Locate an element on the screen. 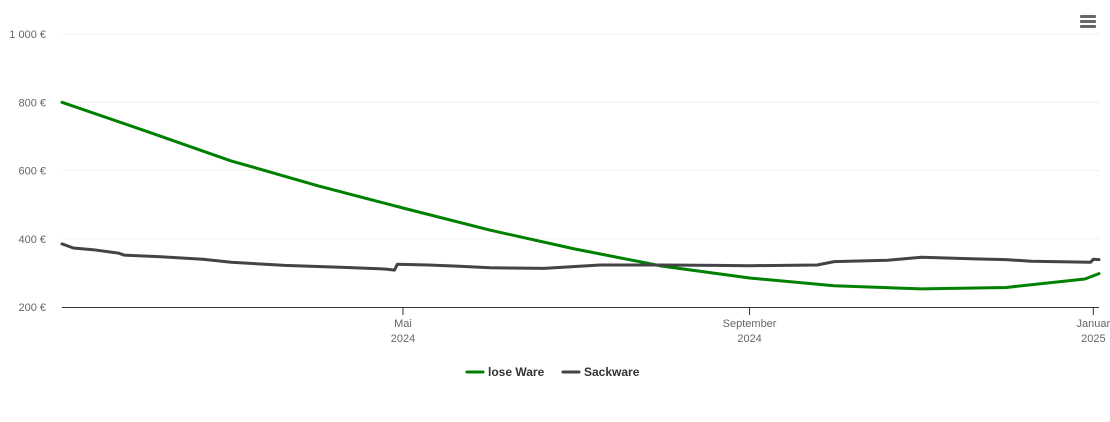 The image size is (1110, 422). x-tick-month-label: Mai is located at coordinates (403, 324).